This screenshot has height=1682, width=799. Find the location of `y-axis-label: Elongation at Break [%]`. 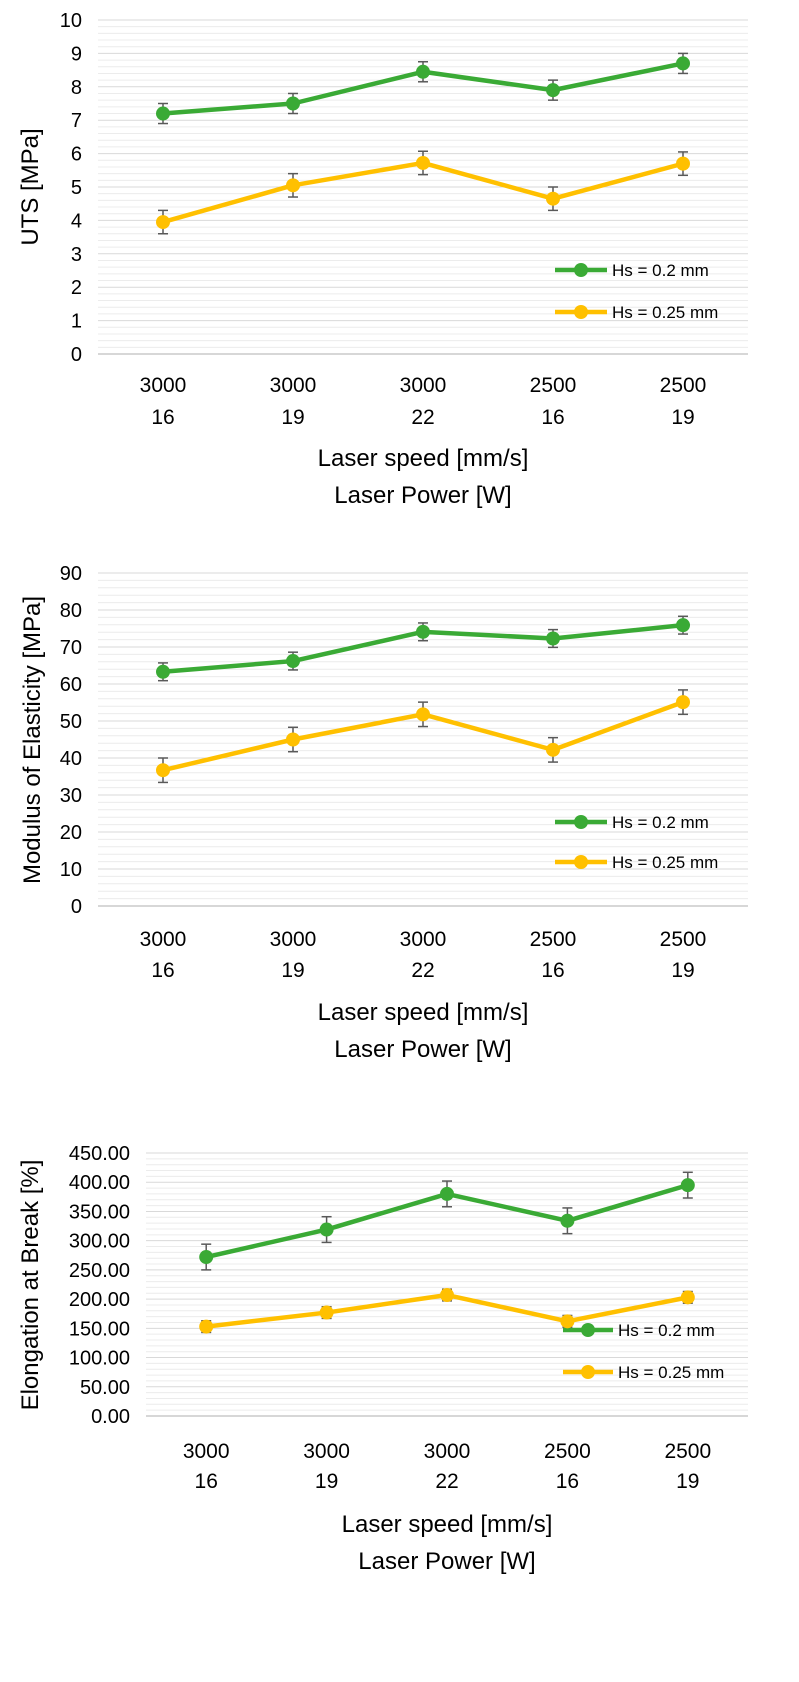

y-axis-label: Elongation at Break [%] is located at coordinates (30, 1285).